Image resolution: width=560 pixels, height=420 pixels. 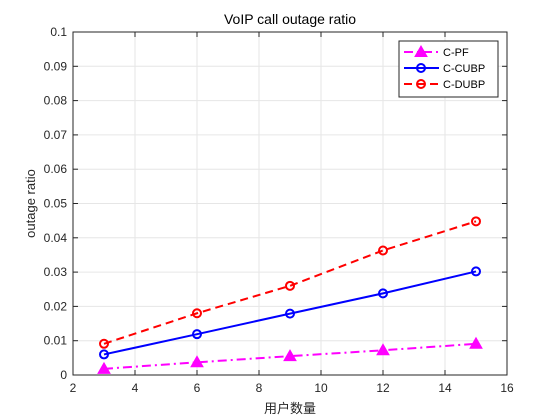 What do you see at coordinates (197, 388) in the screenshot?
I see `x-tick-label: 6` at bounding box center [197, 388].